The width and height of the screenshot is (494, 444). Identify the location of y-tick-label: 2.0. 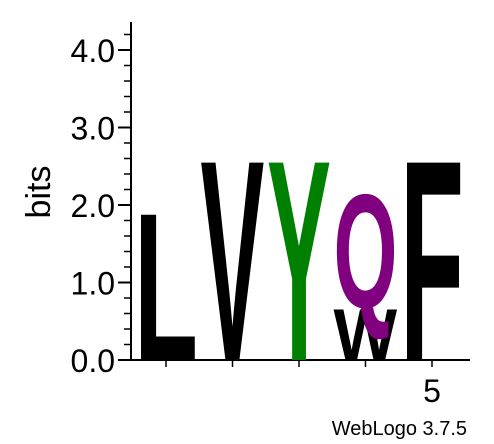
(93, 206).